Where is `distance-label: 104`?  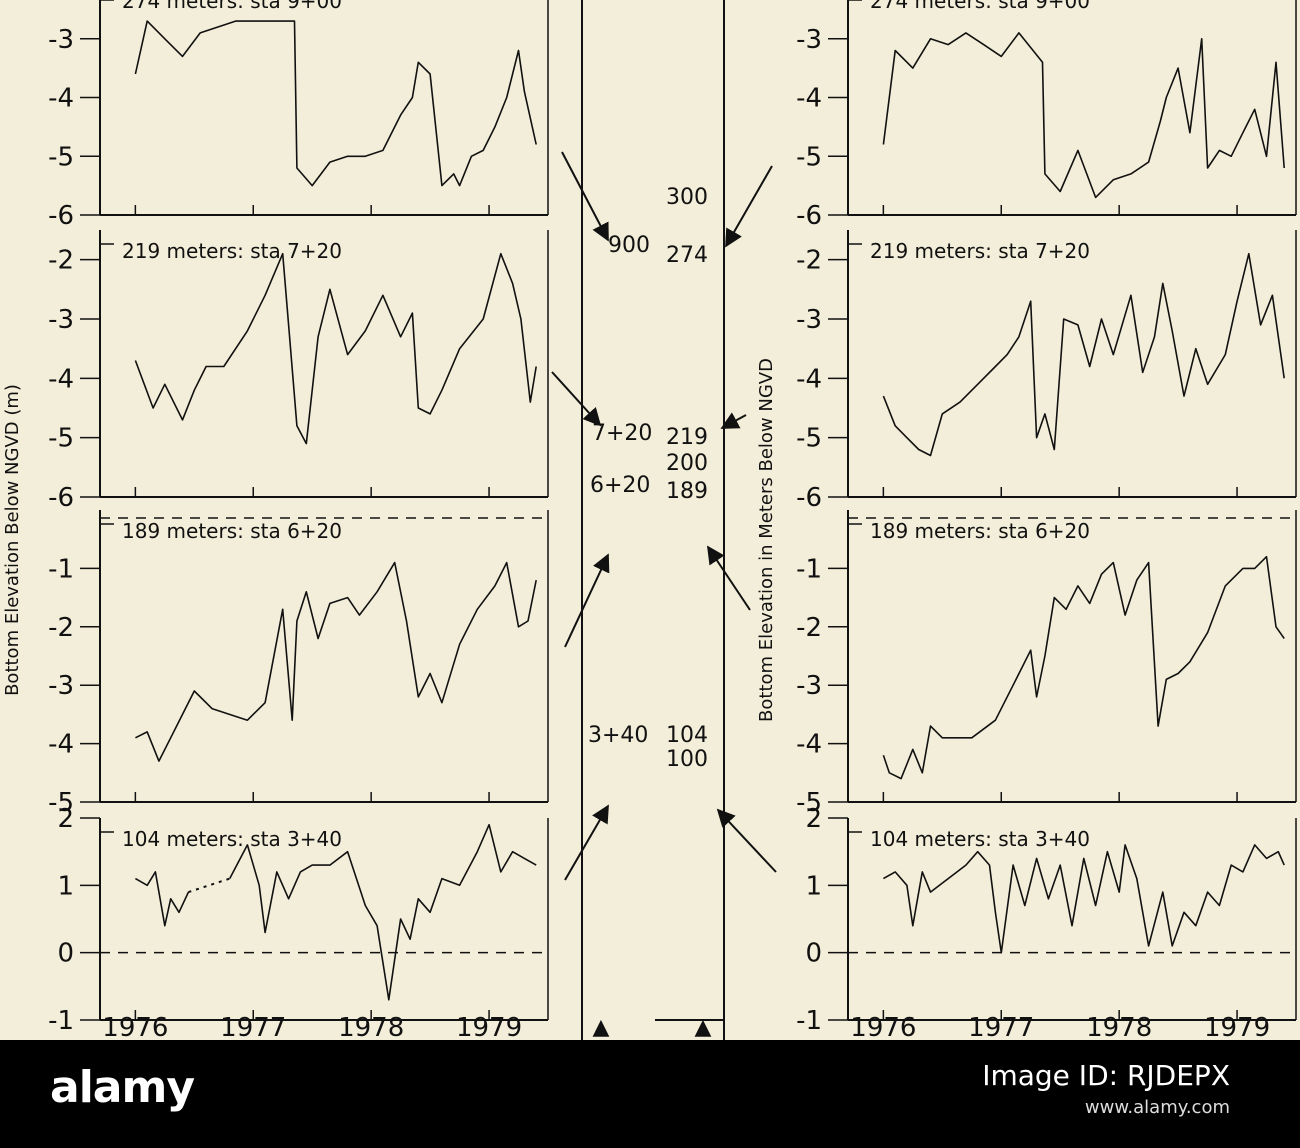 distance-label: 104 is located at coordinates (687, 735).